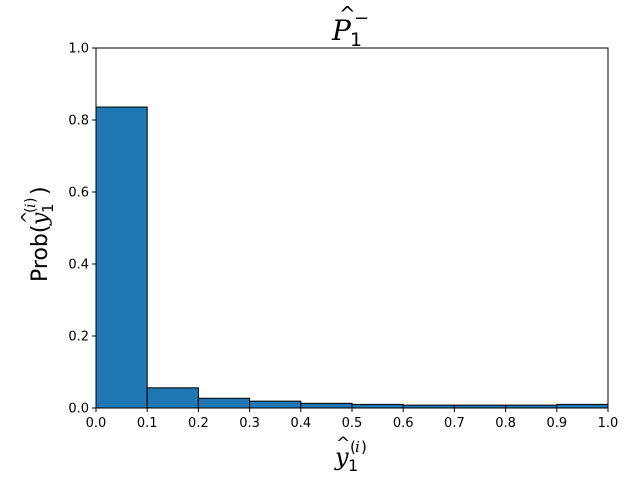  Describe the element at coordinates (78, 337) in the screenshot. I see `y-tick-label: 0.2` at that location.